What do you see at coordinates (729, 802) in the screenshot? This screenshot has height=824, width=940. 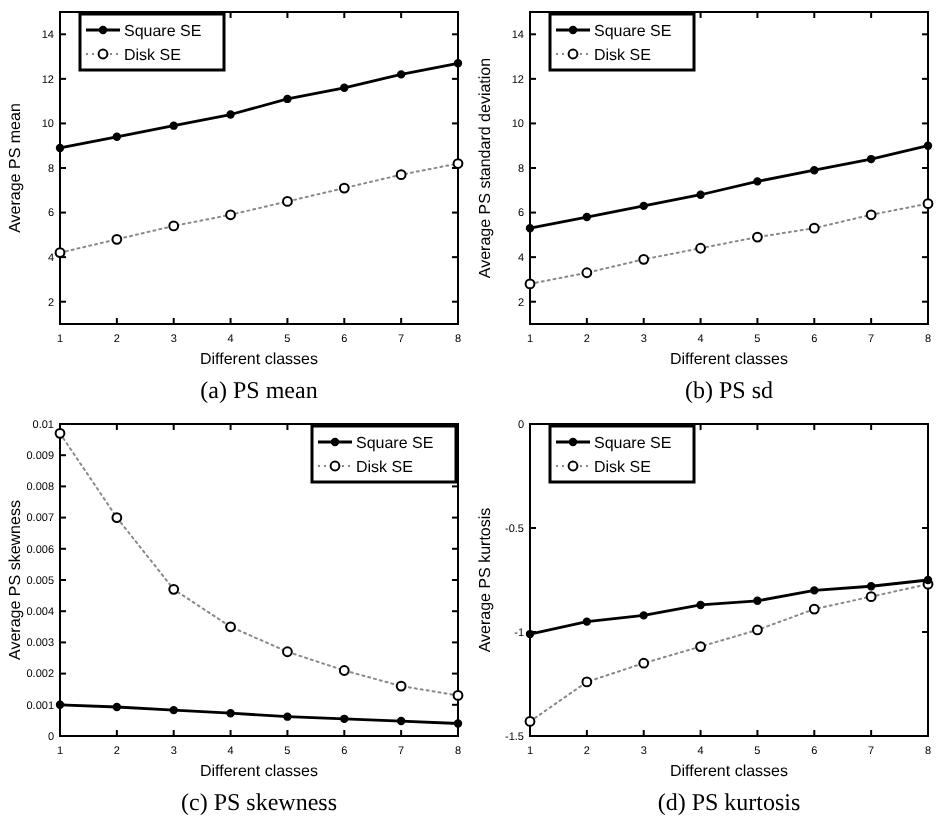 I see `text: (d) PS kurtosis` at bounding box center [729, 802].